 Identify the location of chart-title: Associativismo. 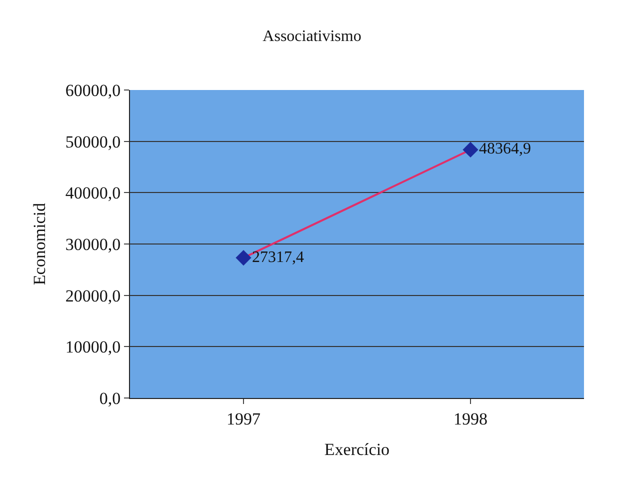
(312, 36).